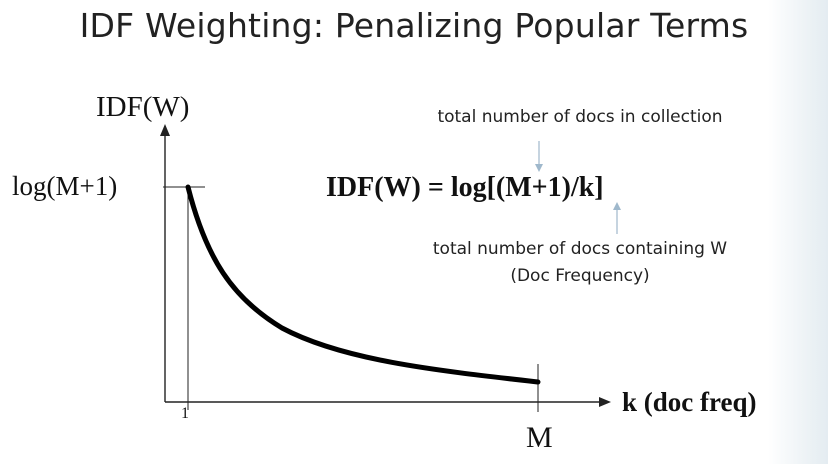 The image size is (828, 464). Describe the element at coordinates (617, 206) in the screenshot. I see `arrow-up-head` at that location.